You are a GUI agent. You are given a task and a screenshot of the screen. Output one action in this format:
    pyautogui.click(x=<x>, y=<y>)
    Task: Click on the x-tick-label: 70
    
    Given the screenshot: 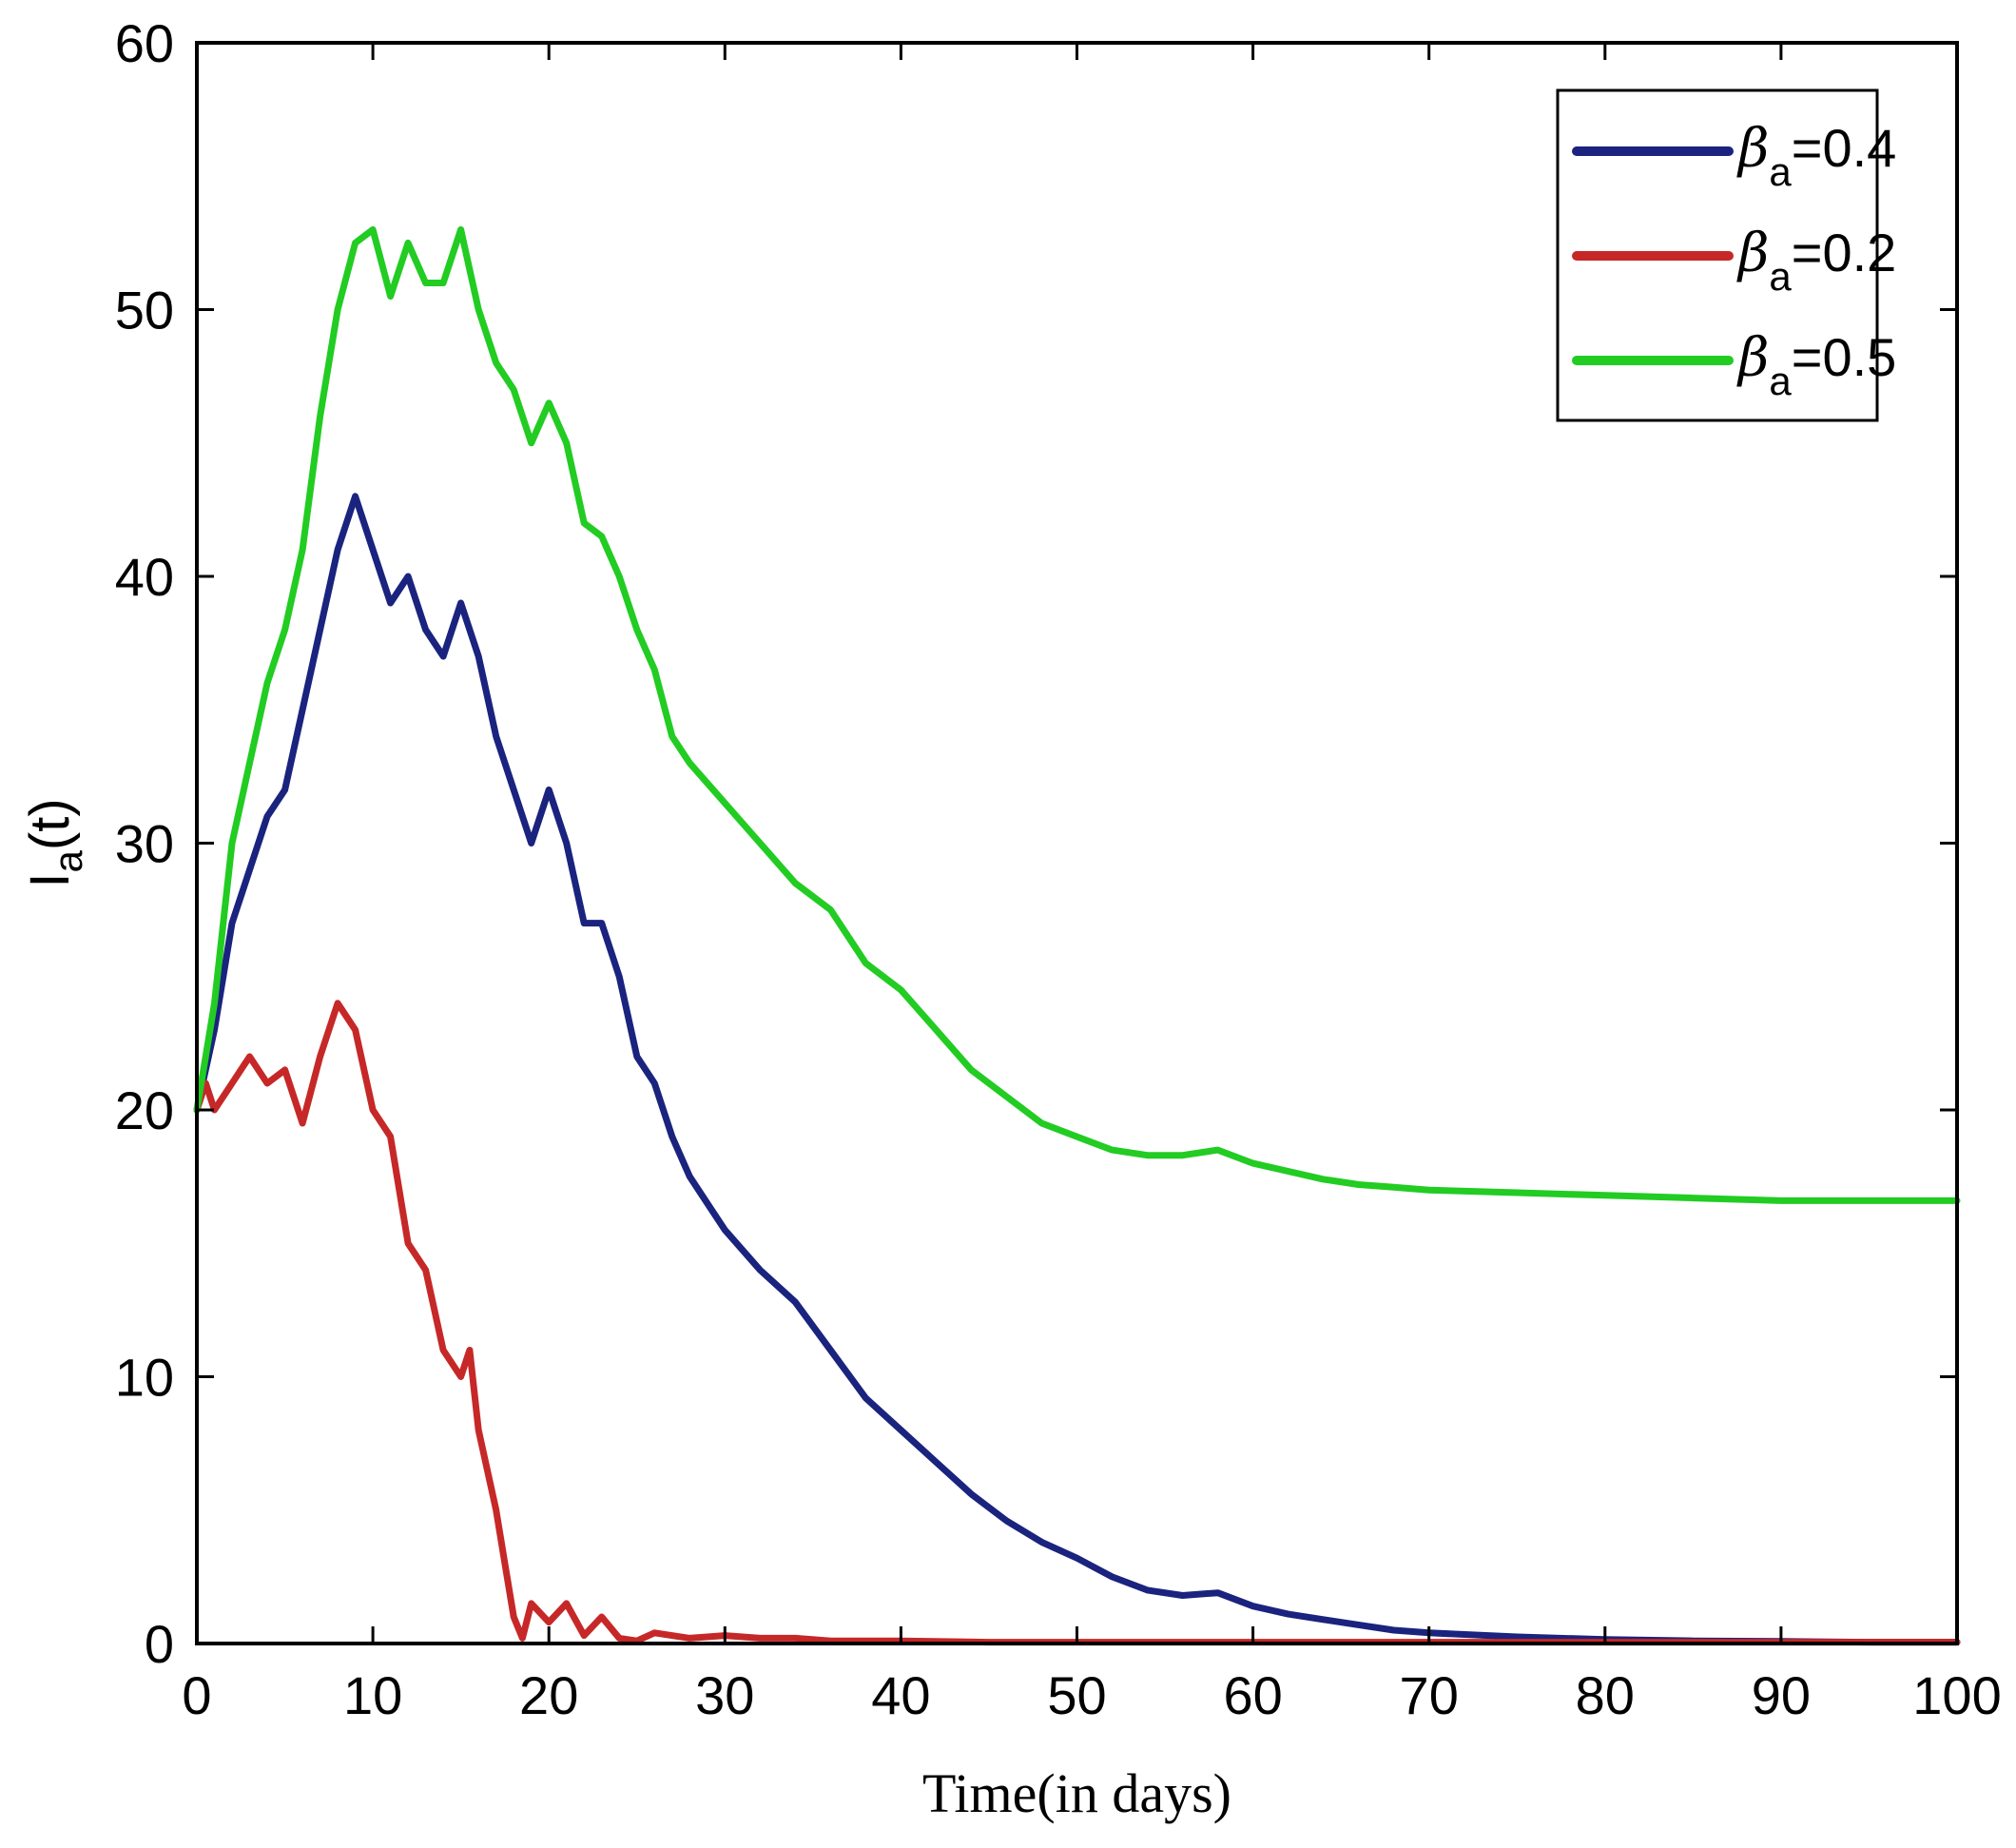 What is the action you would take?
    pyautogui.click(x=1429, y=1695)
    